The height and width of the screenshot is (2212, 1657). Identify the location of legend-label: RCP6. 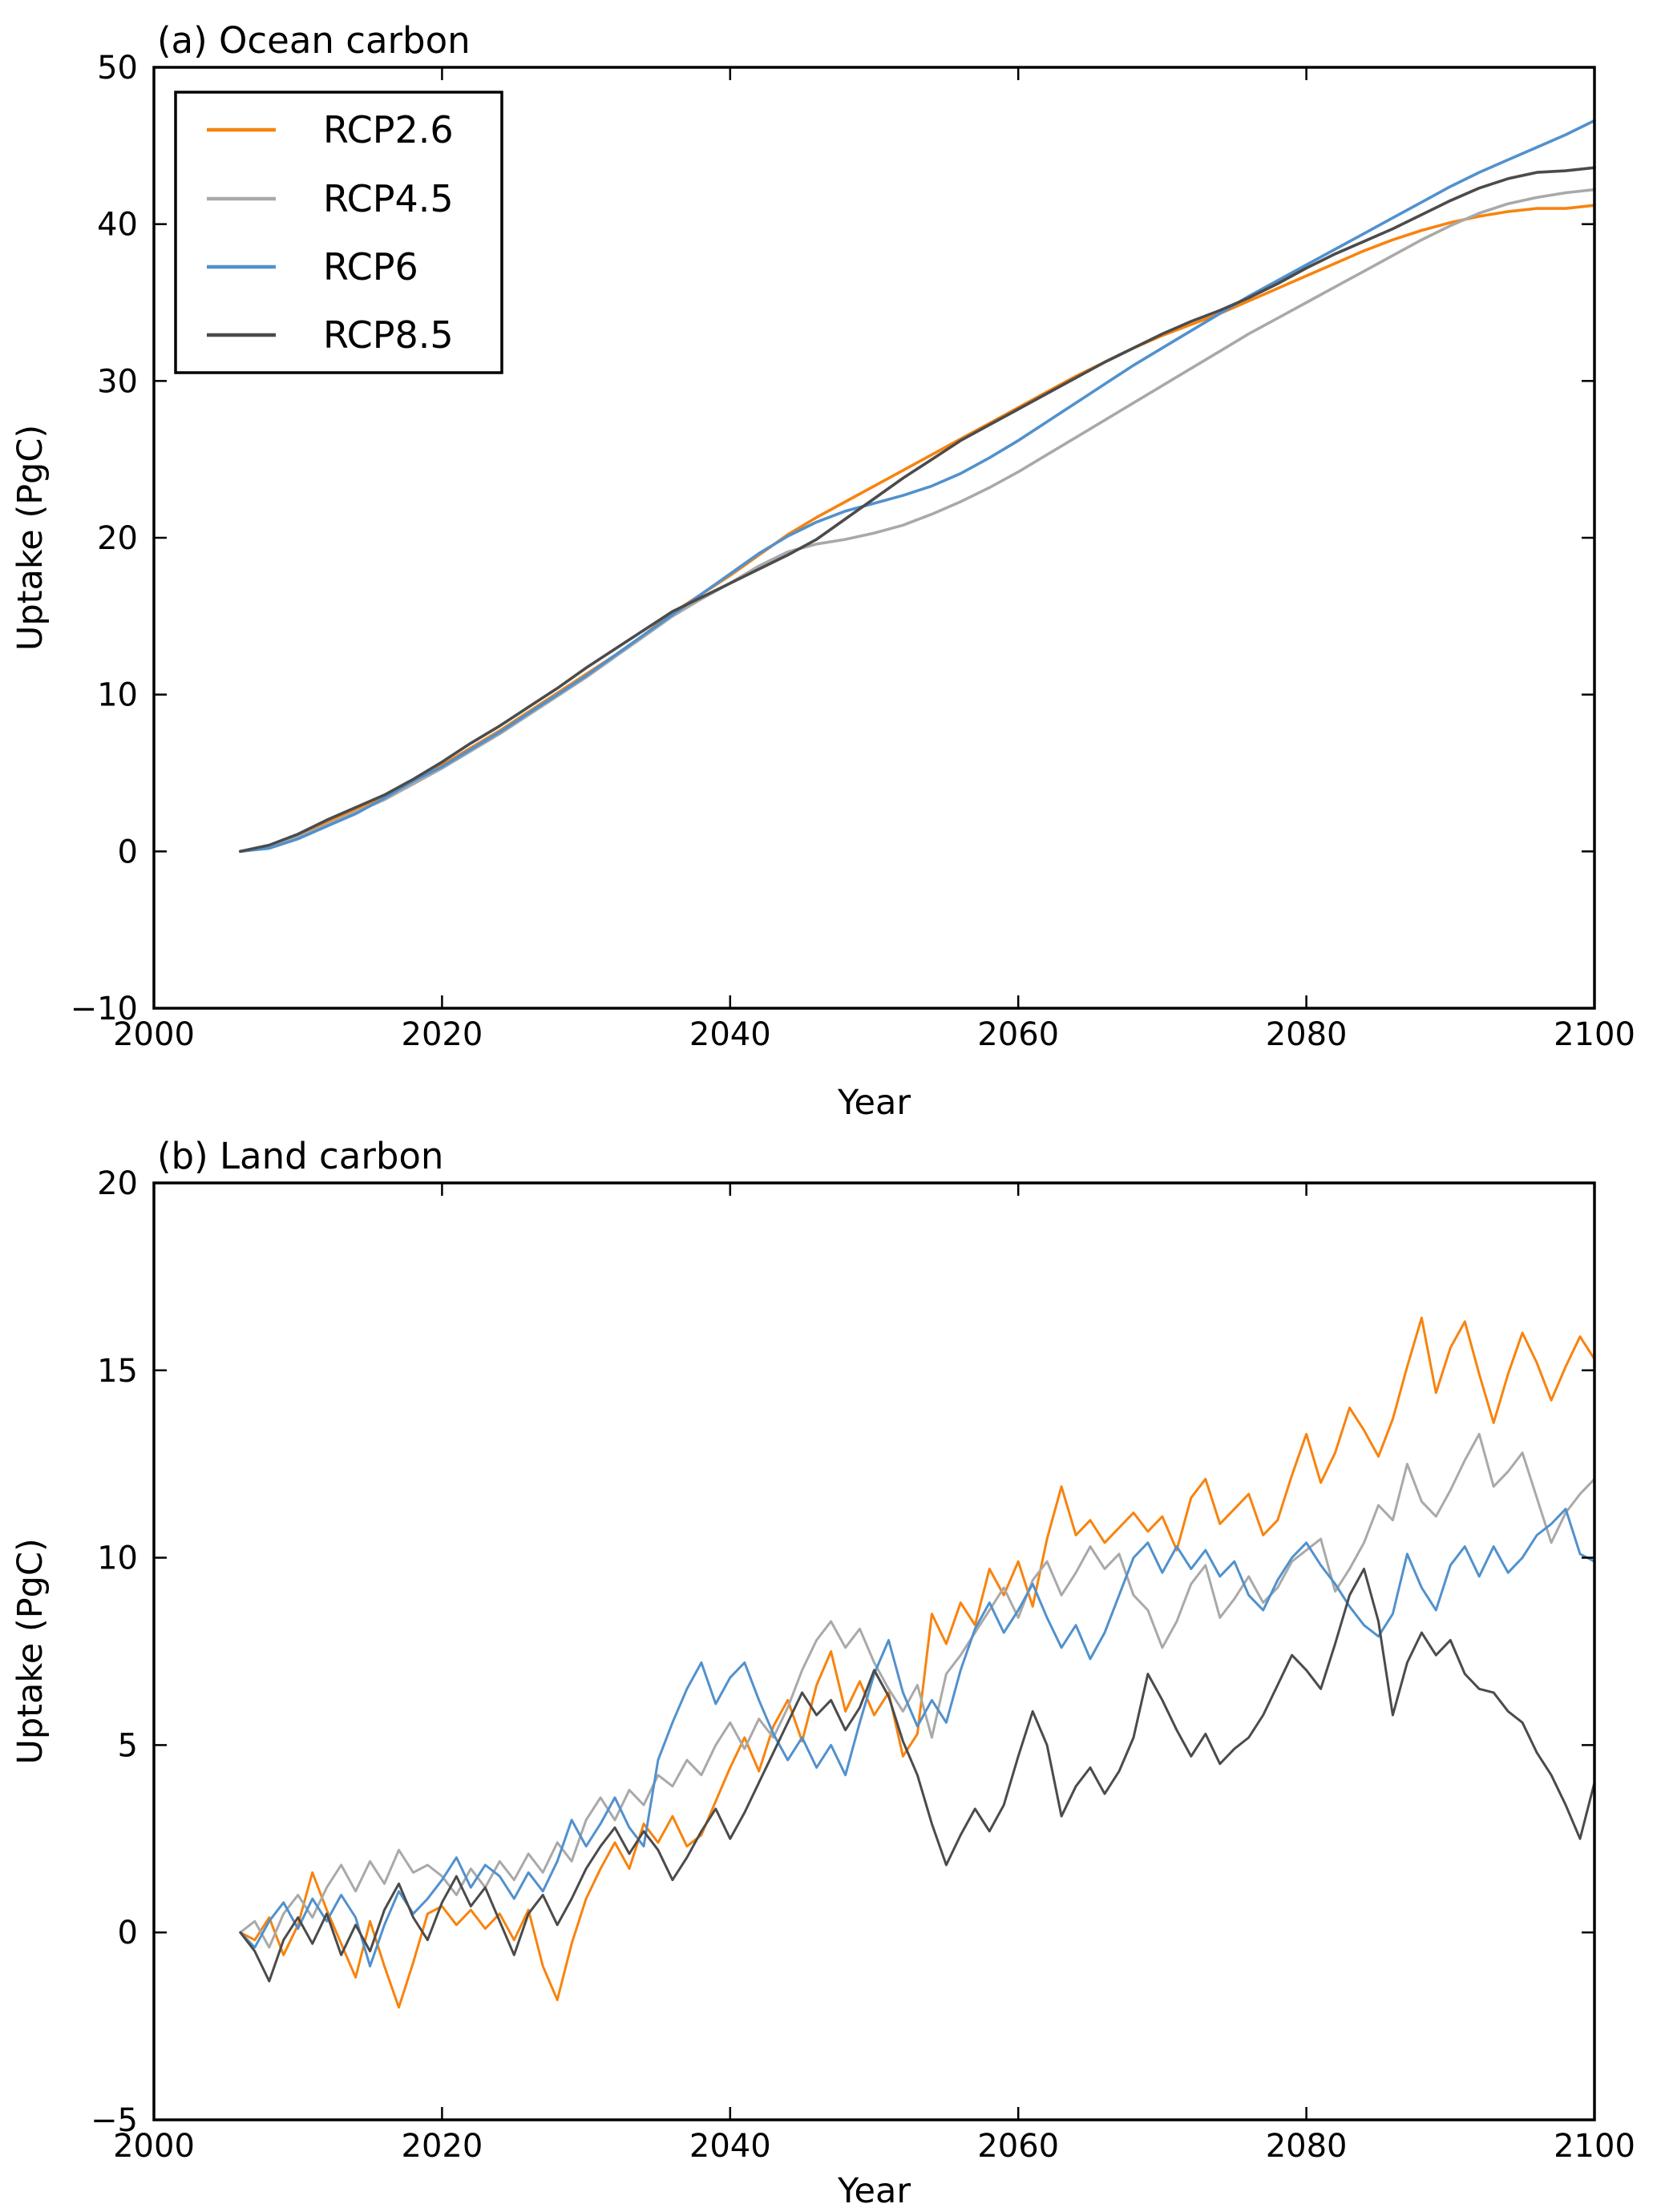
(370, 267).